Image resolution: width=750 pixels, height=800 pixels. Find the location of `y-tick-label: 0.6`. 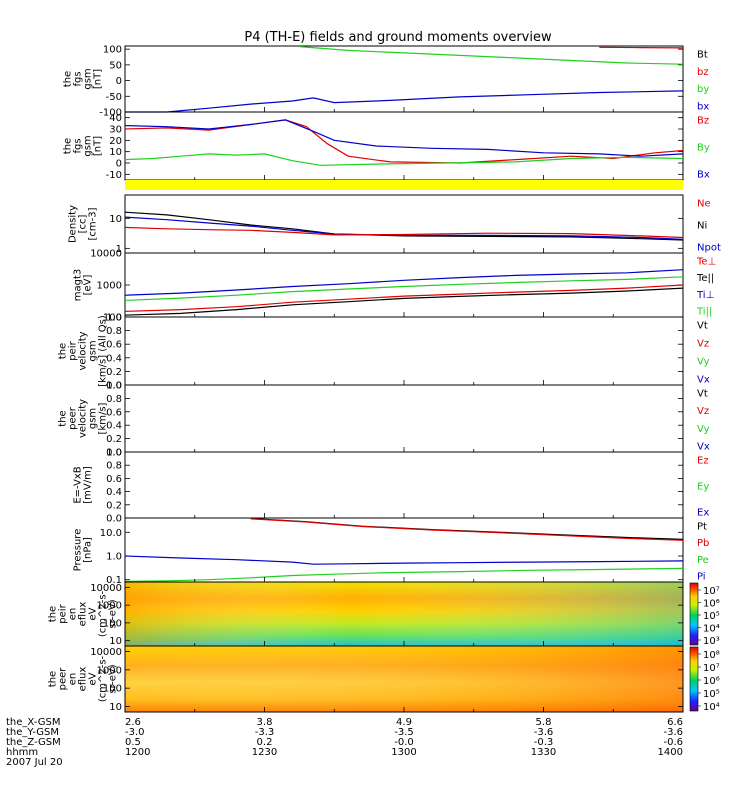

y-tick-label: 0.6 is located at coordinates (114, 345).